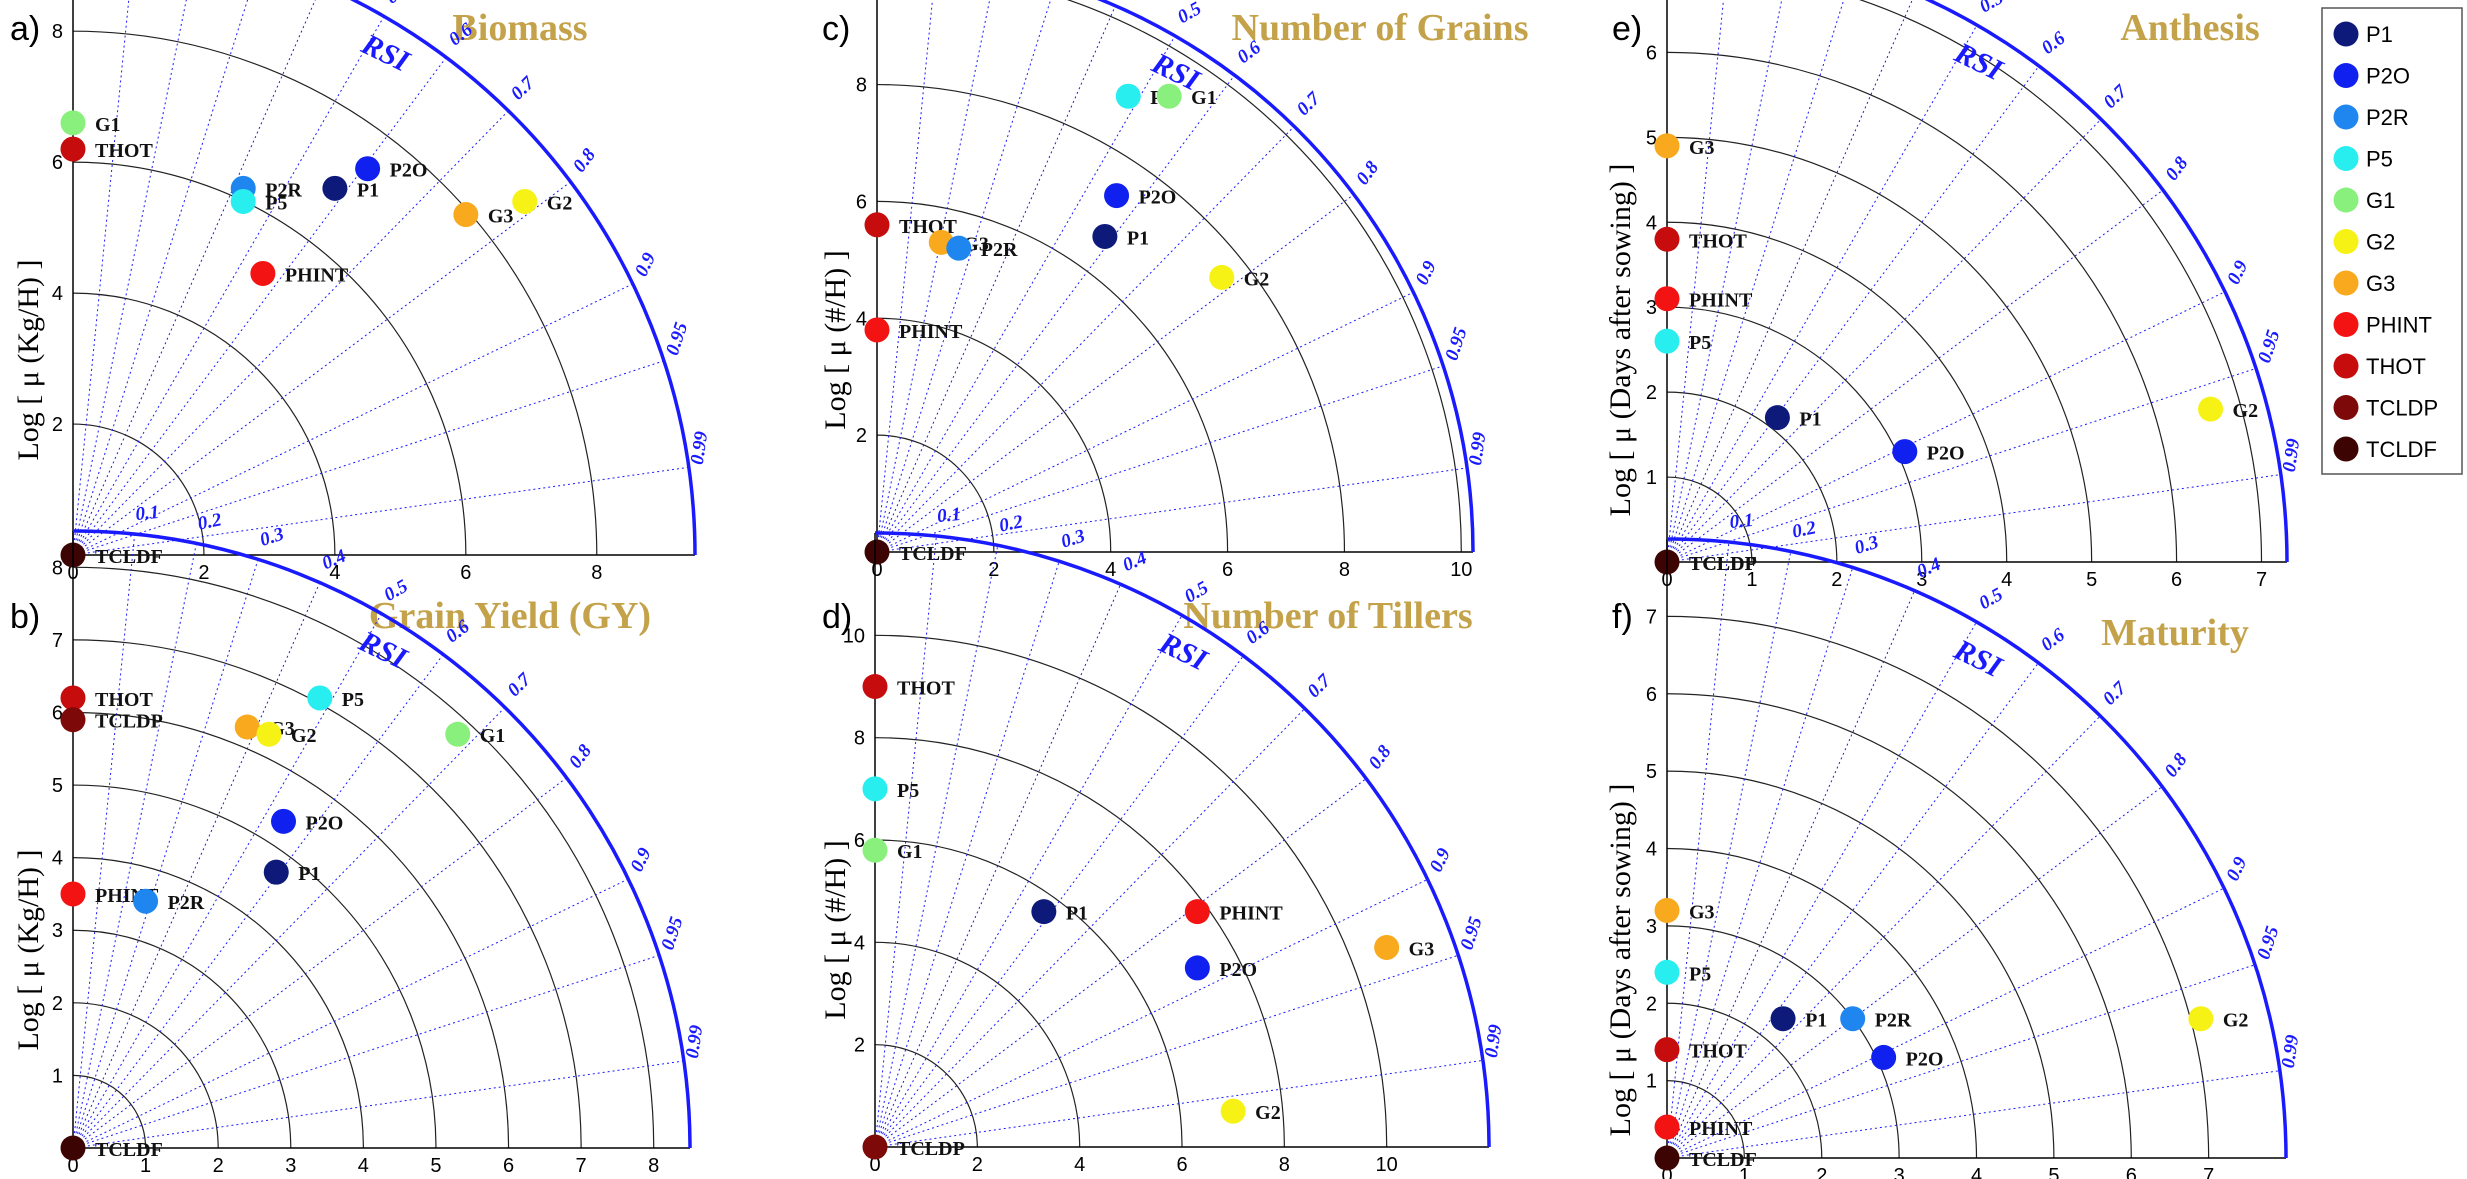 Image resolution: width=2467 pixels, height=1179 pixels. What do you see at coordinates (1627, 29) in the screenshot?
I see `panel-letter: e)` at bounding box center [1627, 29].